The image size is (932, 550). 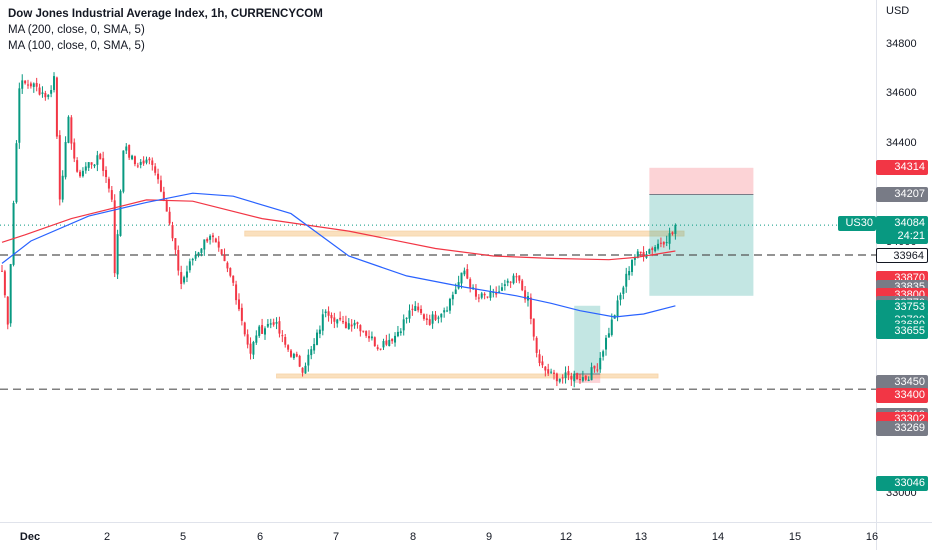 I want to click on price-axis-label: 33655, so click(x=902, y=332).